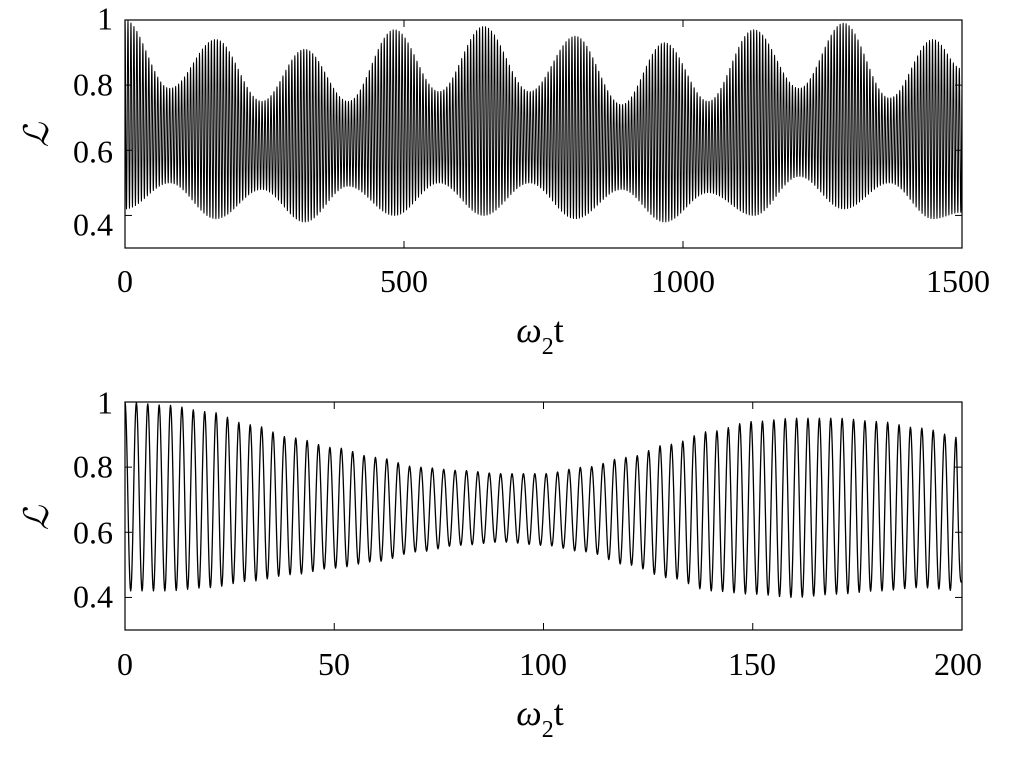  What do you see at coordinates (37, 134) in the screenshot?
I see `top-ylabel: ℒ` at bounding box center [37, 134].